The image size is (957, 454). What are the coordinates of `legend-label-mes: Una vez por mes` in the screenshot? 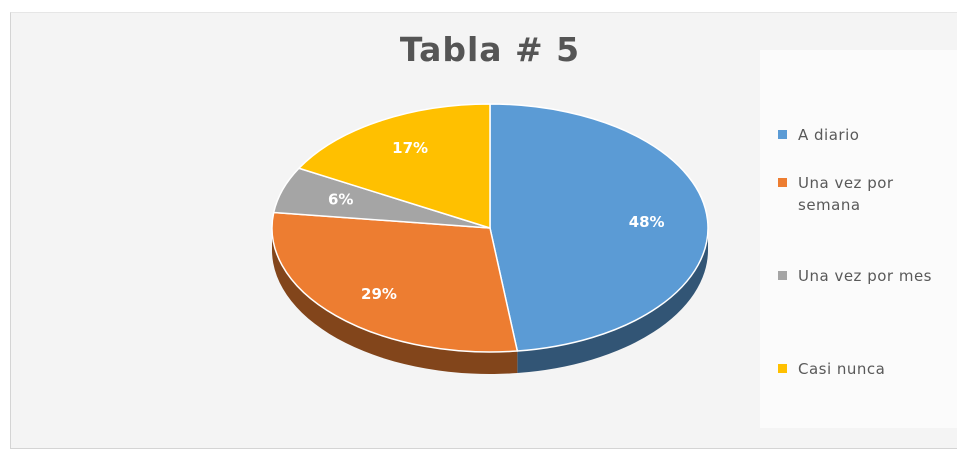 It's located at (865, 276).